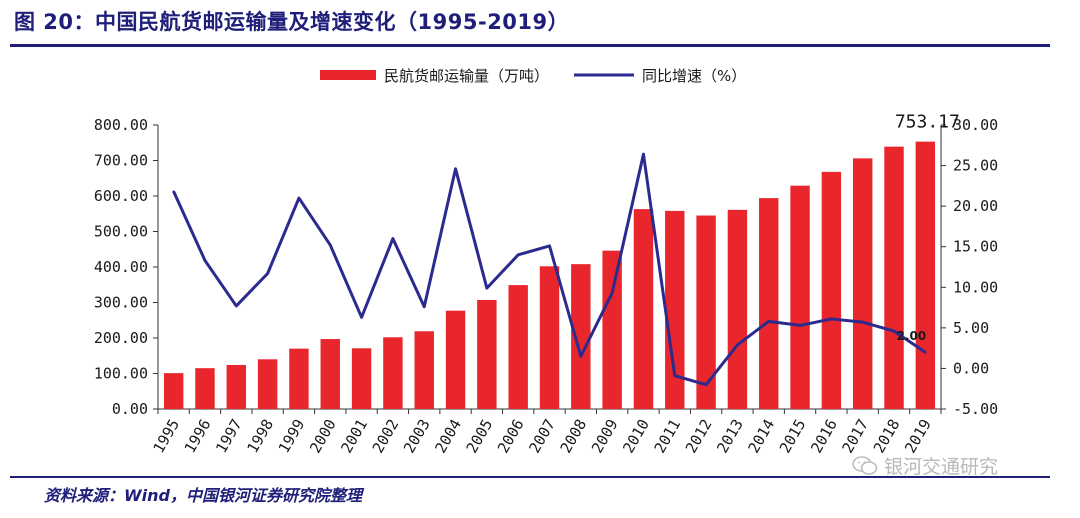 The width and height of the screenshot is (1080, 518). Describe the element at coordinates (530, 477) in the screenshot. I see `footer-divider` at that location.